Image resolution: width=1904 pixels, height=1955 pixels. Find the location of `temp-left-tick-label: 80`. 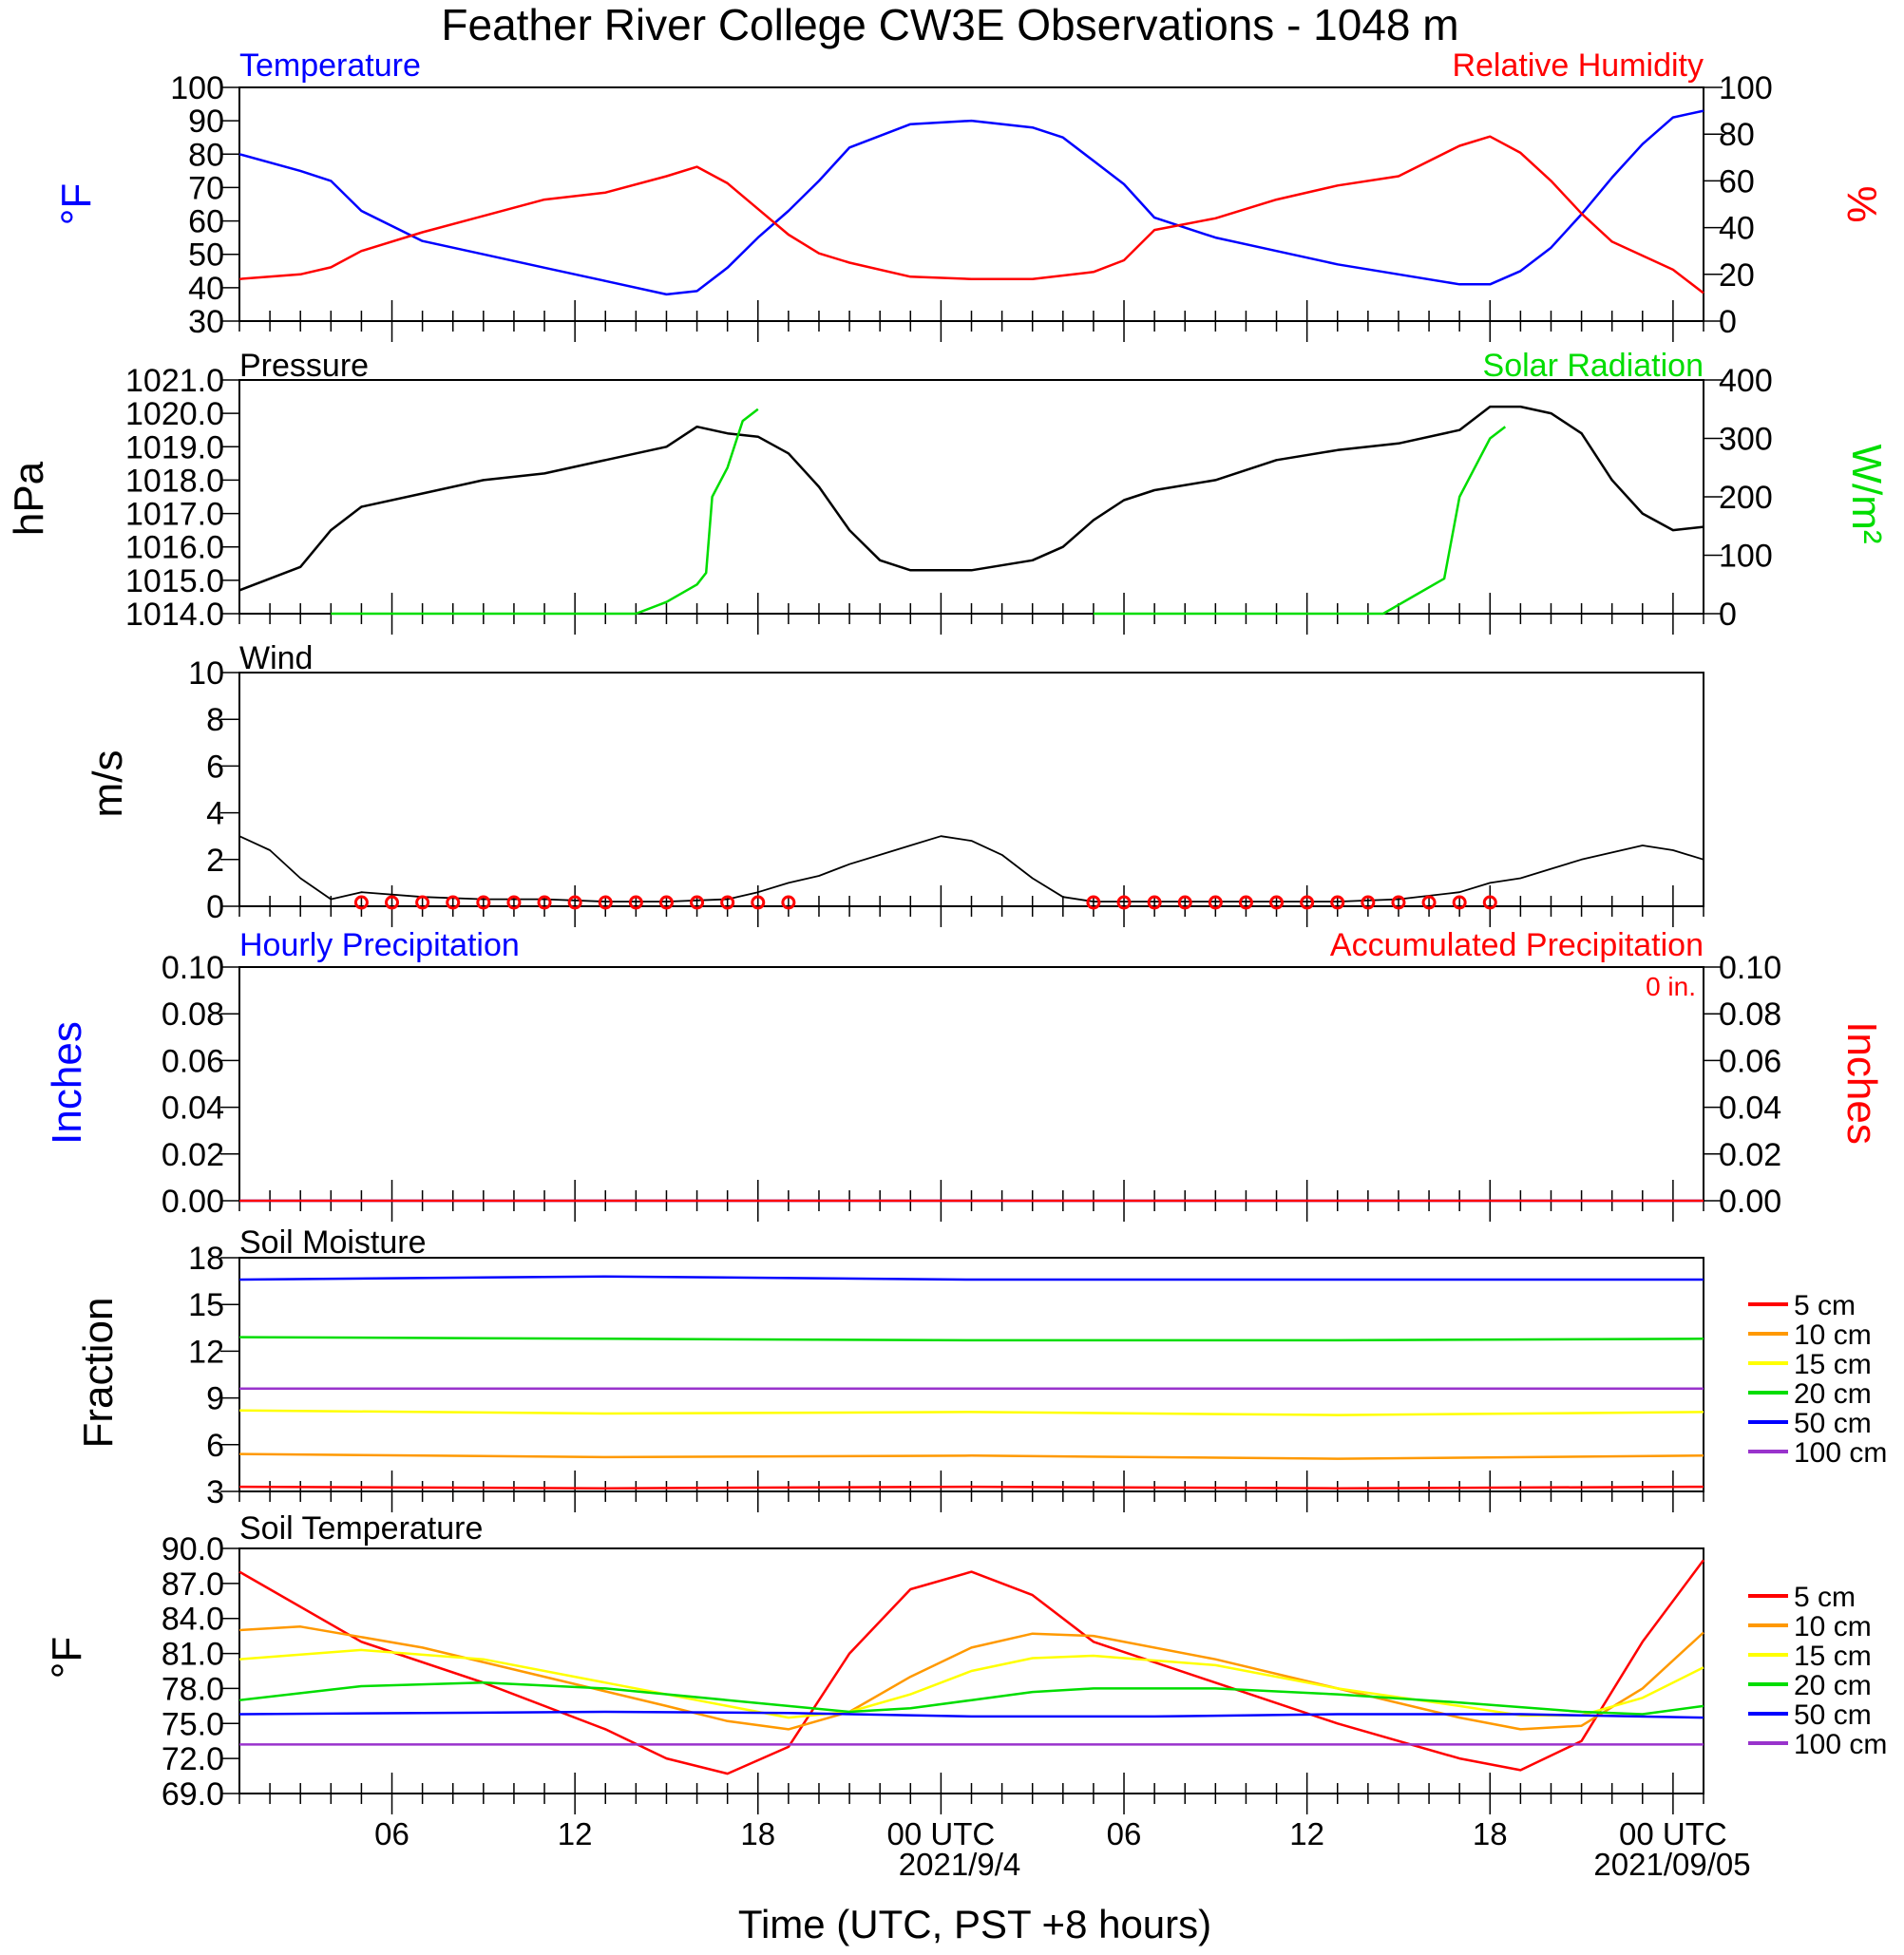

temp-left-tick-label: 80 is located at coordinates (206, 155).